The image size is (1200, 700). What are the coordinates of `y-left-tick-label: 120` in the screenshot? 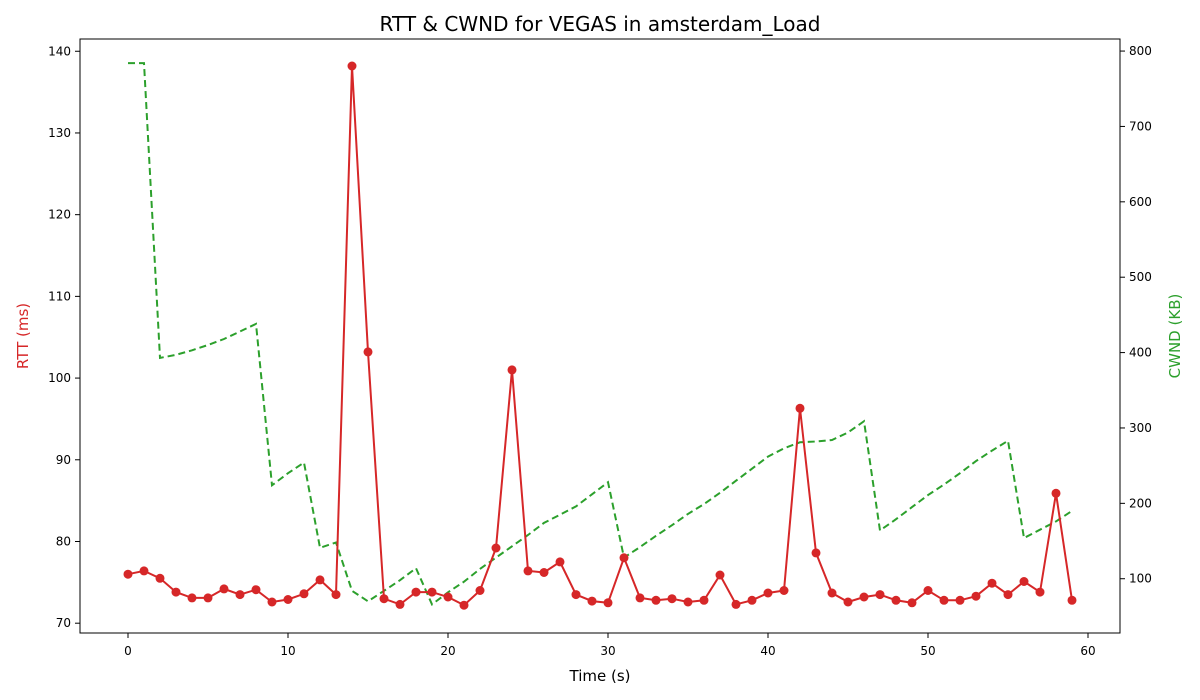 It's located at (59, 215).